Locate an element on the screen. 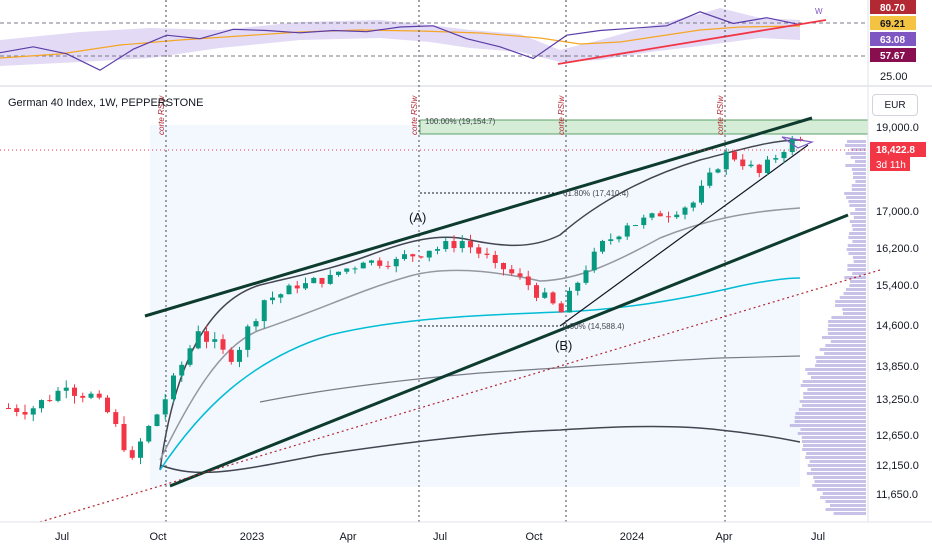  wave-b-label: (B) is located at coordinates (563, 345).